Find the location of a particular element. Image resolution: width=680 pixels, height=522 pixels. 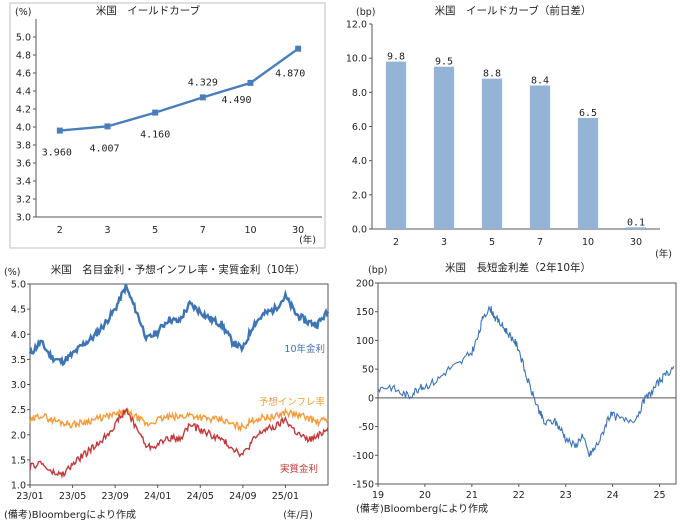

series-label: 10年金利 is located at coordinates (304, 349).